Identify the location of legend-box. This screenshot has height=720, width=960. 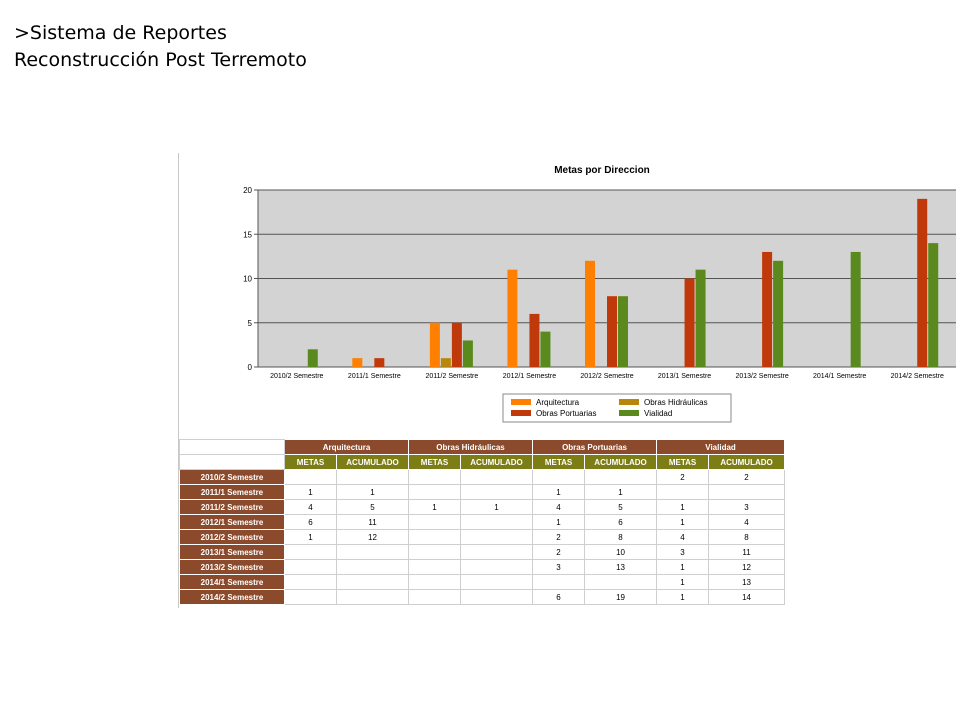
(617, 408).